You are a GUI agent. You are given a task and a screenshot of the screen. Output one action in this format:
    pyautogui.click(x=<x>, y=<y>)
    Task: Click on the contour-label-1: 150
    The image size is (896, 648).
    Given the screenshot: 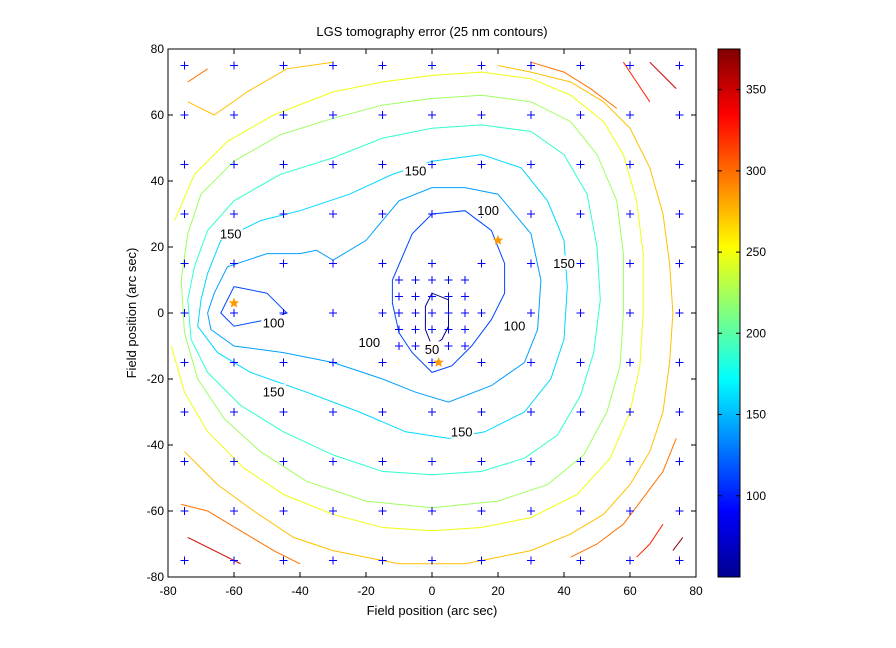 What is the action you would take?
    pyautogui.click(x=416, y=171)
    